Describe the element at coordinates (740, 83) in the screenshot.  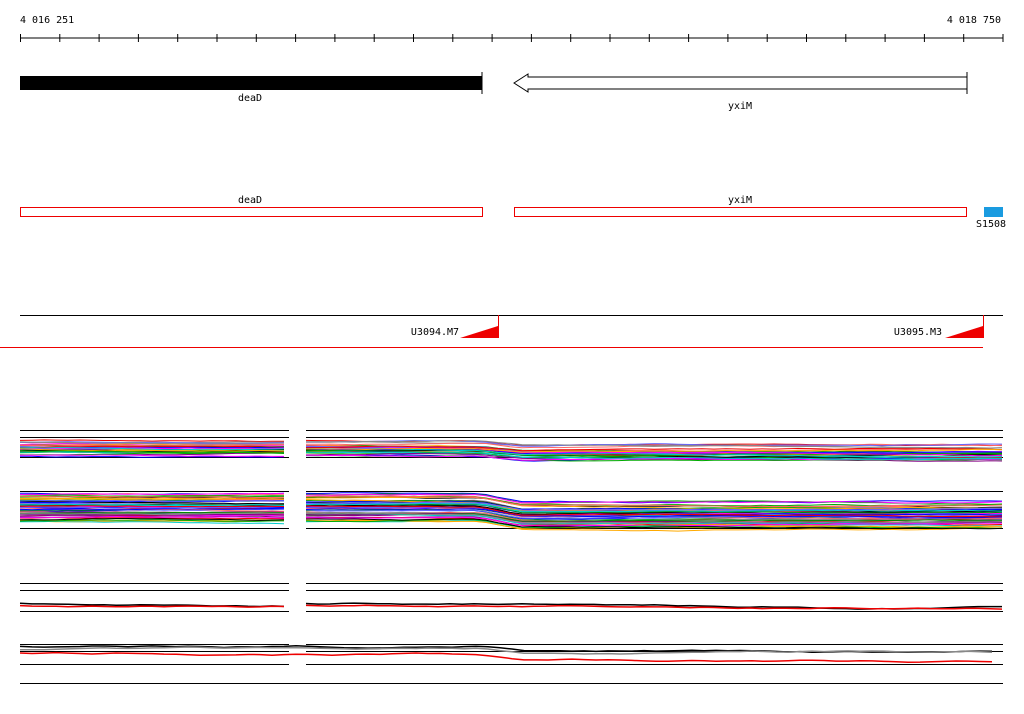
I see `gene-yxiM` at that location.